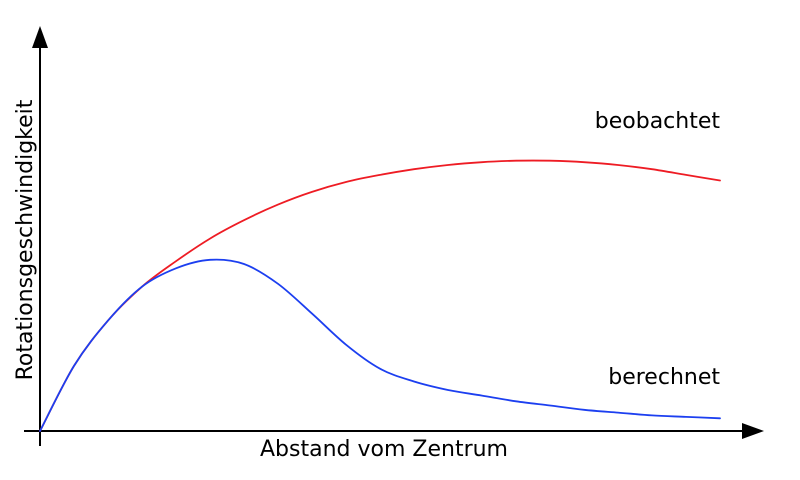  What do you see at coordinates (384, 449) in the screenshot?
I see `x-axis-label: Abstand vom Zentrum` at bounding box center [384, 449].